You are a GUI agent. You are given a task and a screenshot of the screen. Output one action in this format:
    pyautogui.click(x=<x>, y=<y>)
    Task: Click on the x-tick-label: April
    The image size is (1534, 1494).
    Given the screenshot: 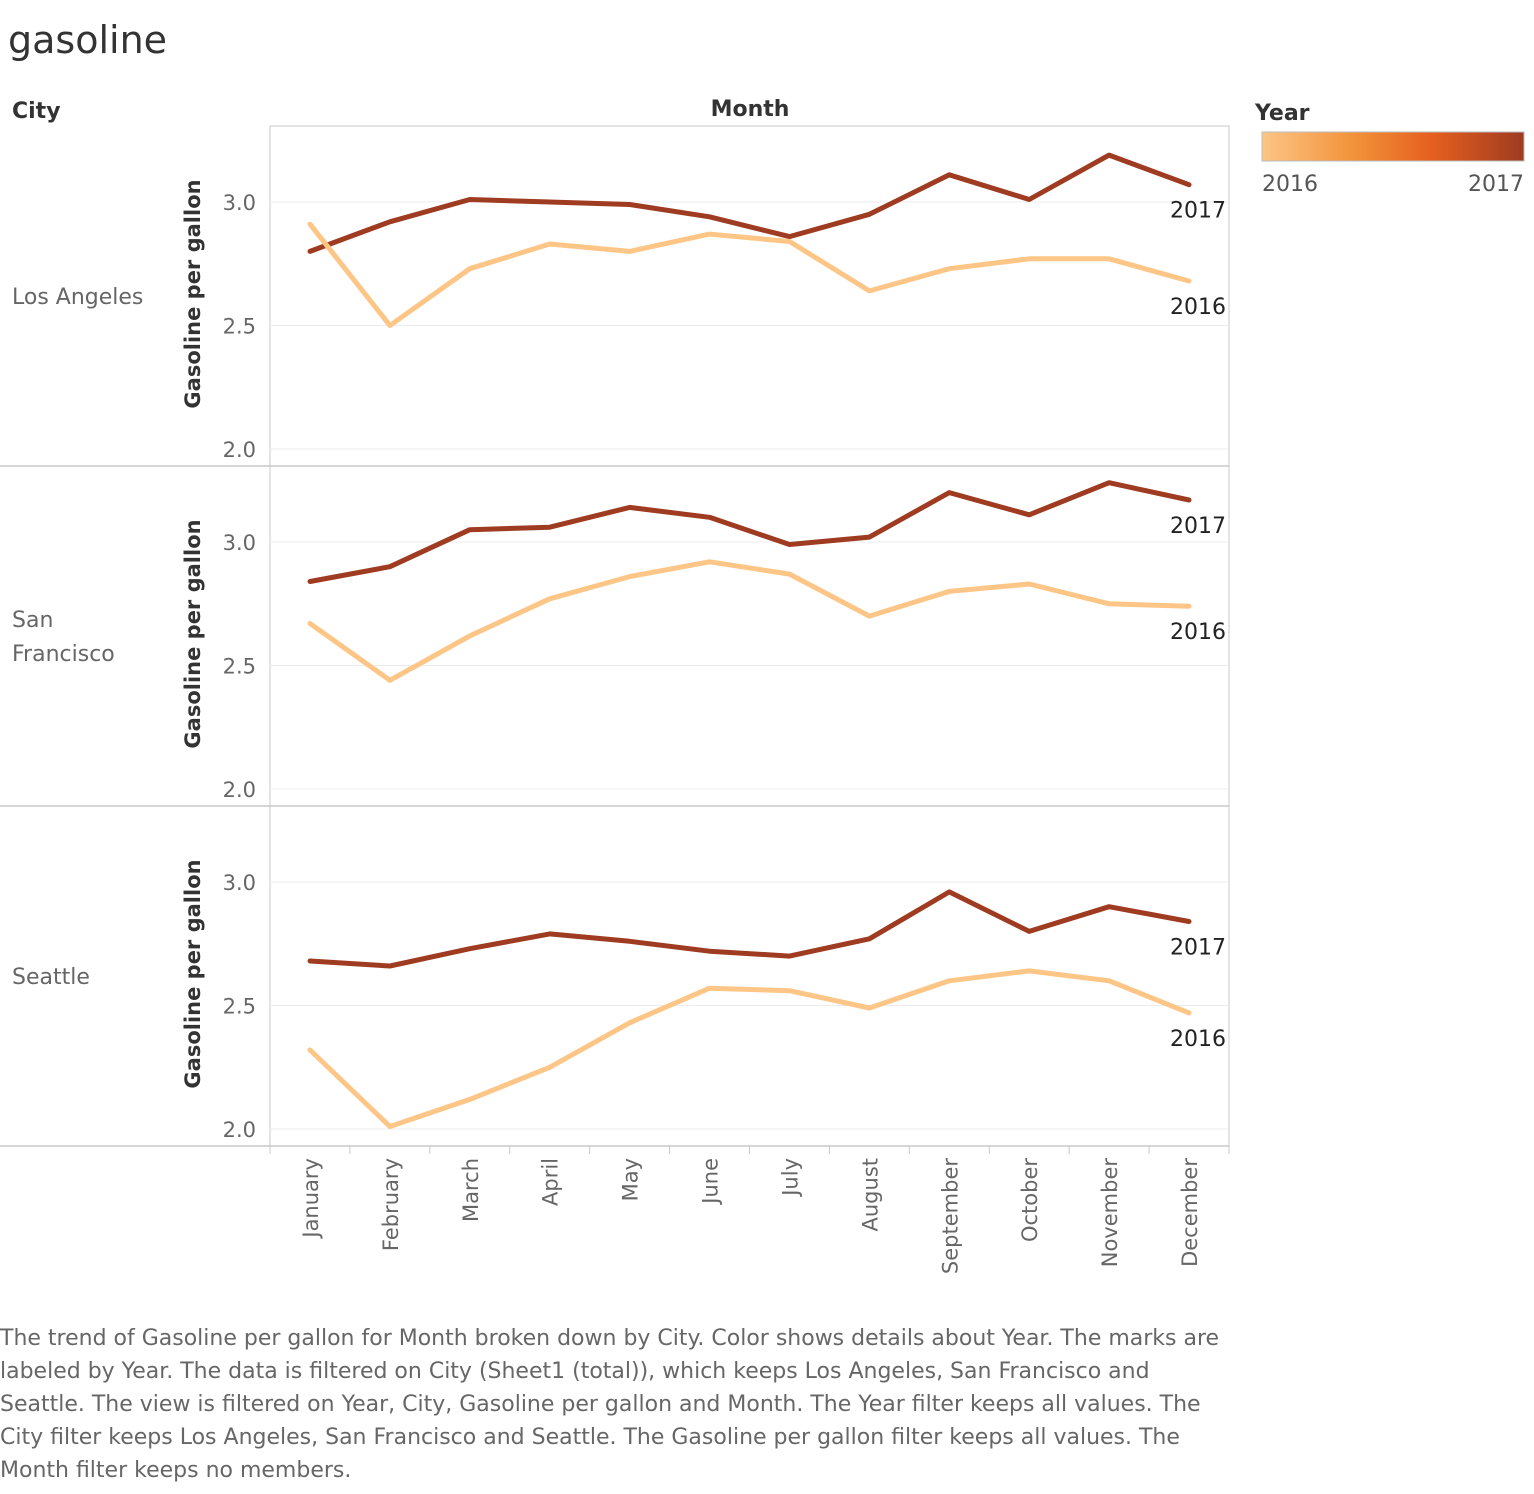 What is the action you would take?
    pyautogui.click(x=551, y=1182)
    